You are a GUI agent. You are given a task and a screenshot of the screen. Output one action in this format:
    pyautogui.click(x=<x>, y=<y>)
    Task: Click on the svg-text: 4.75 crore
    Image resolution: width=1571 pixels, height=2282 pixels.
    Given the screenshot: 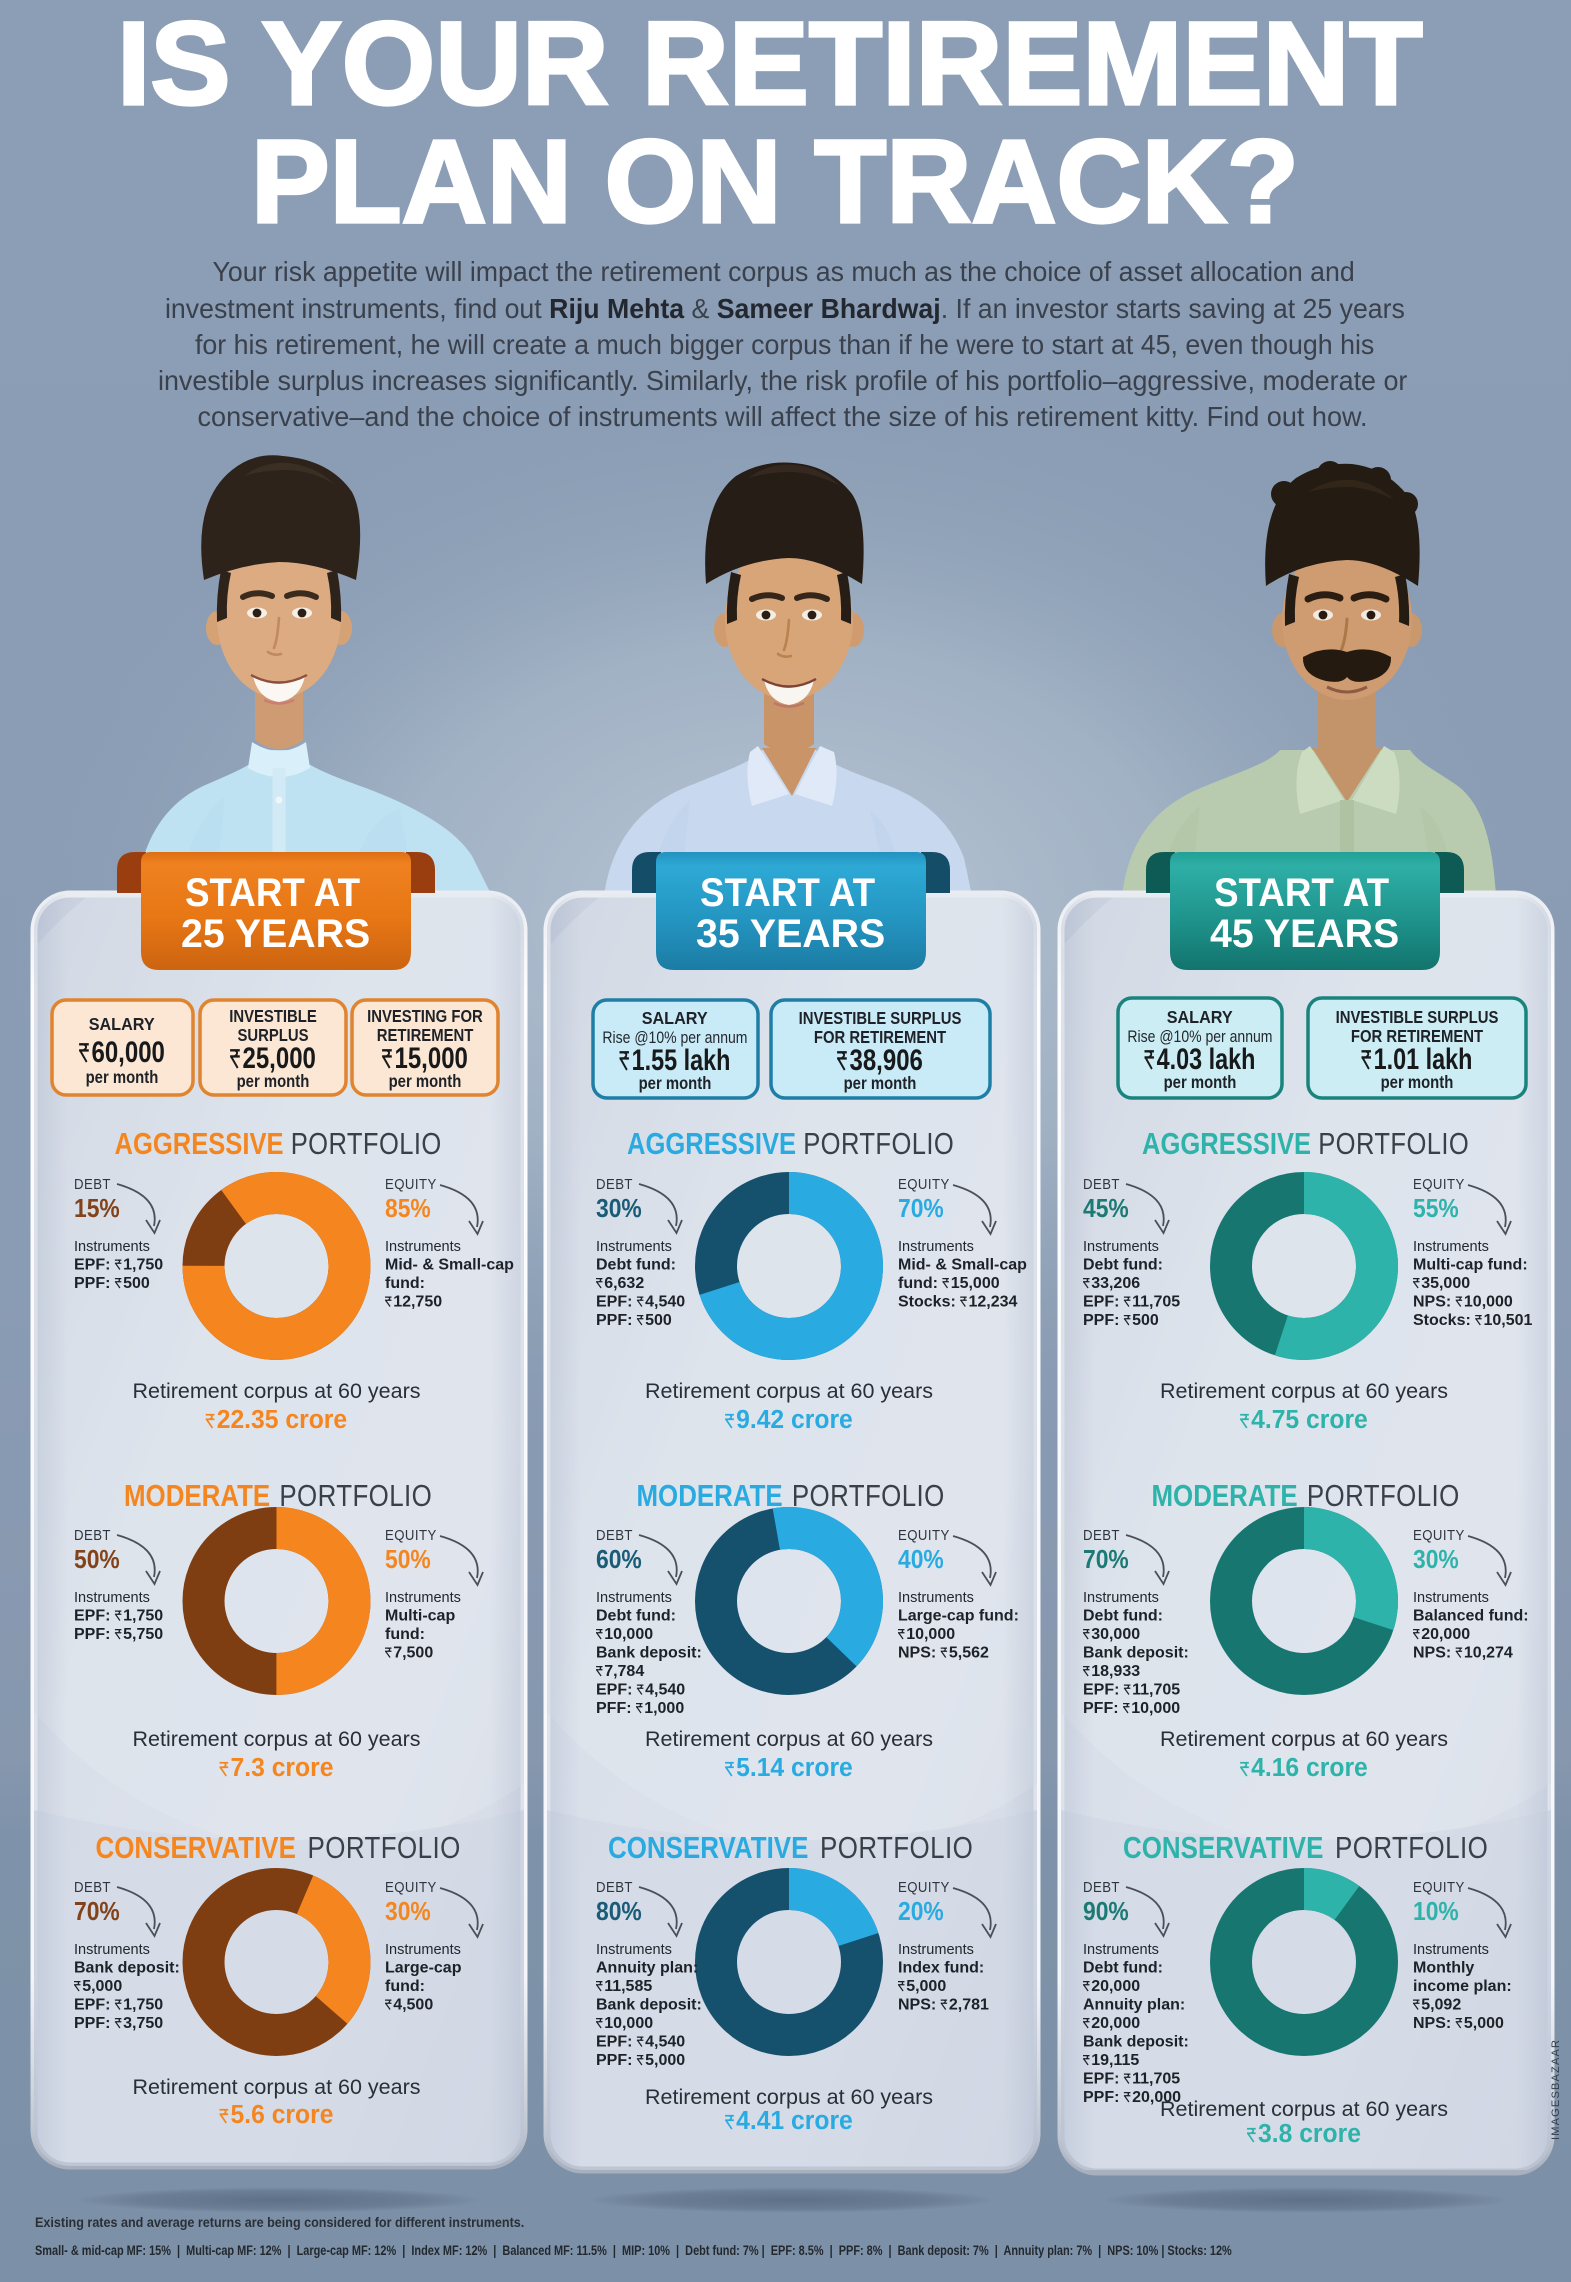 What is the action you would take?
    pyautogui.click(x=1309, y=1419)
    